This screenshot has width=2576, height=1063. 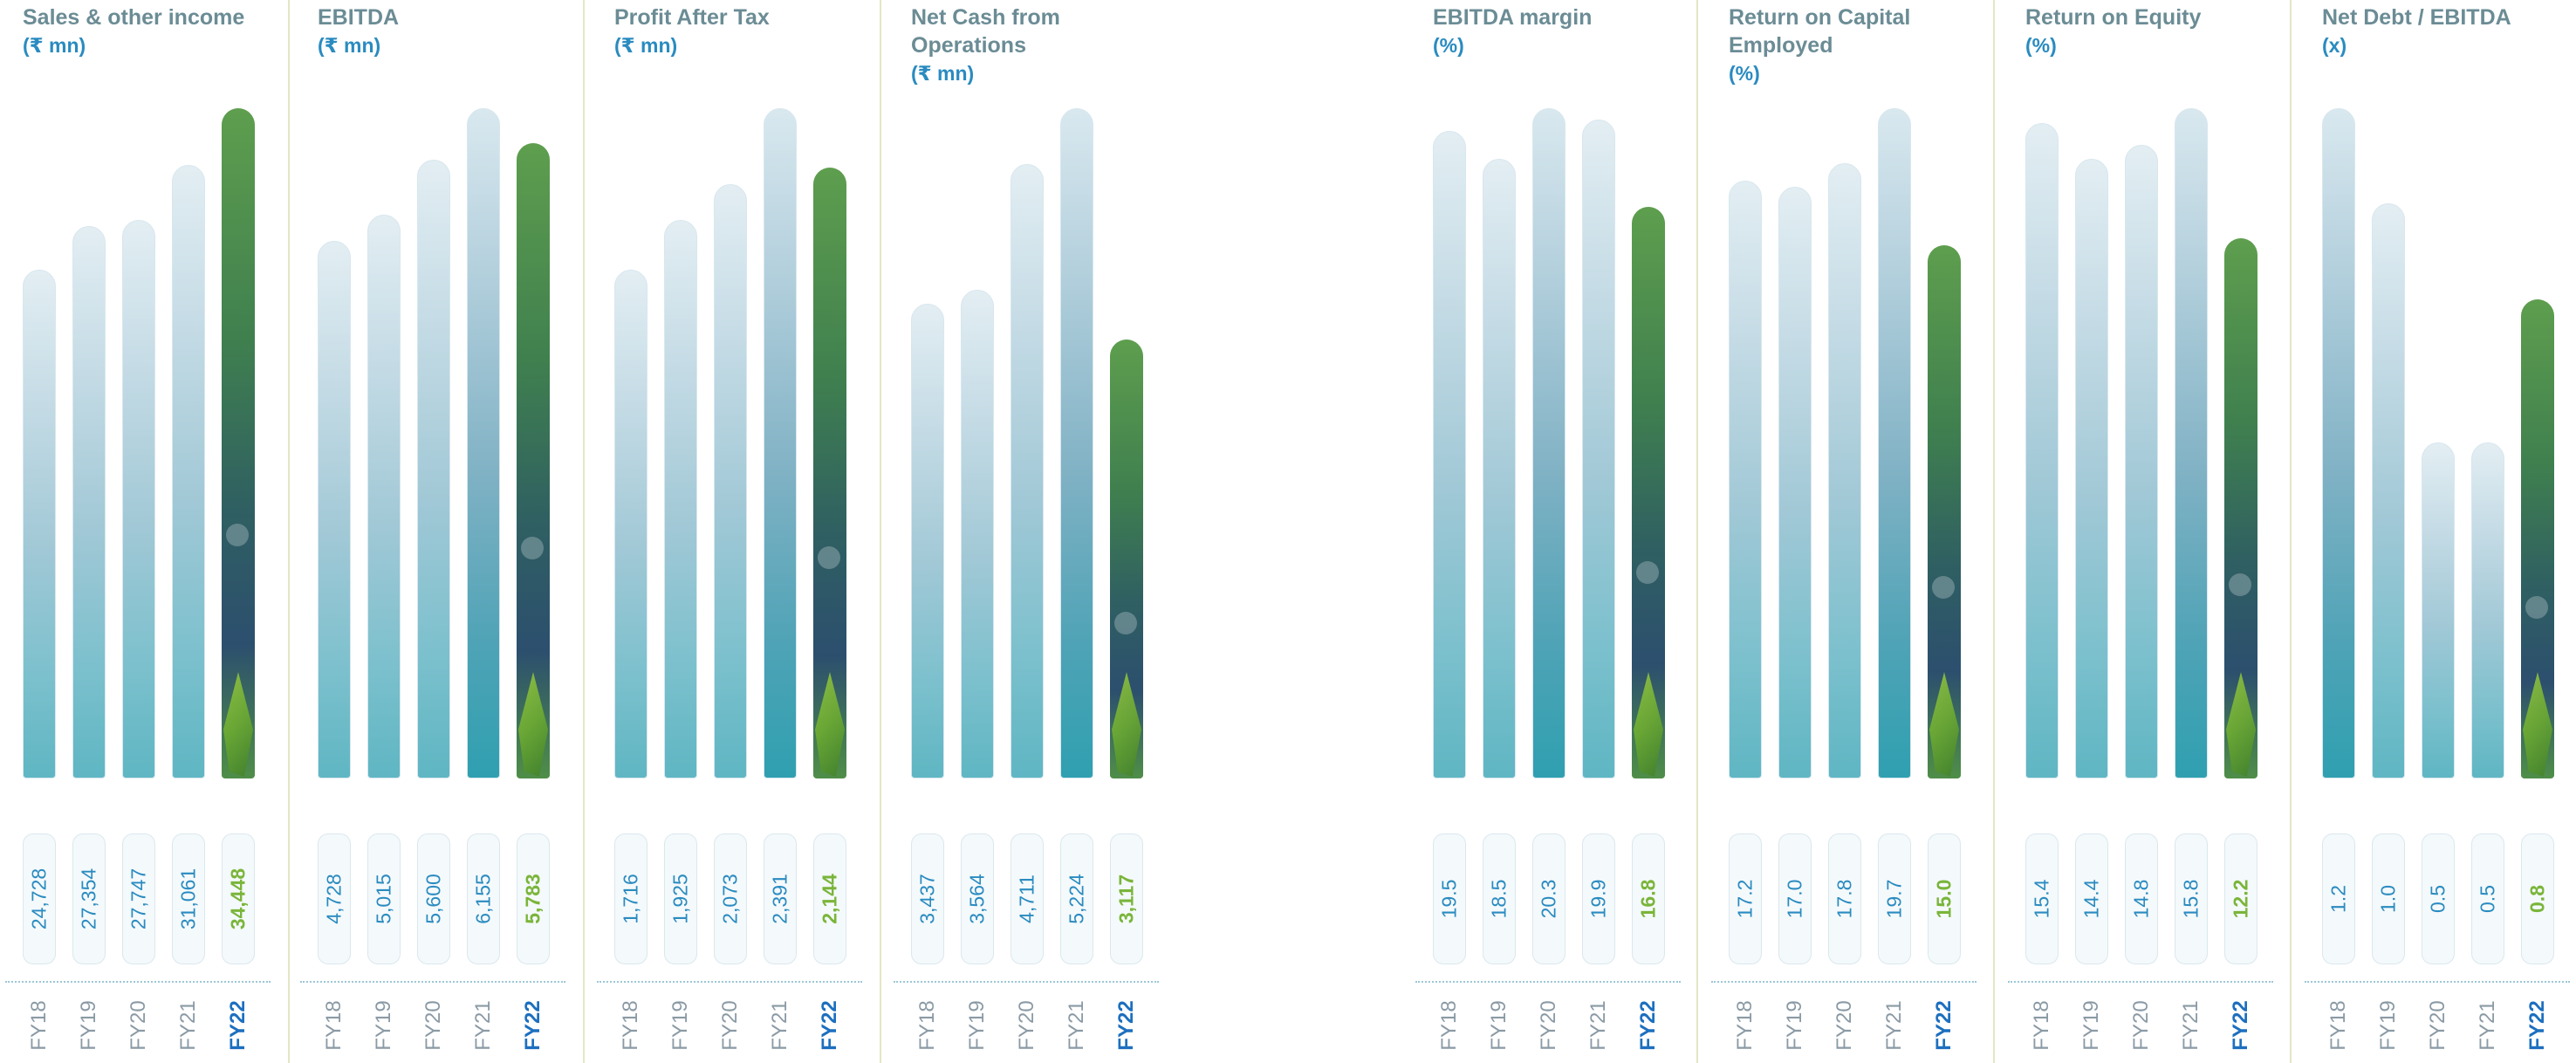 I want to click on data-label-text: 0.8, so click(x=2537, y=899).